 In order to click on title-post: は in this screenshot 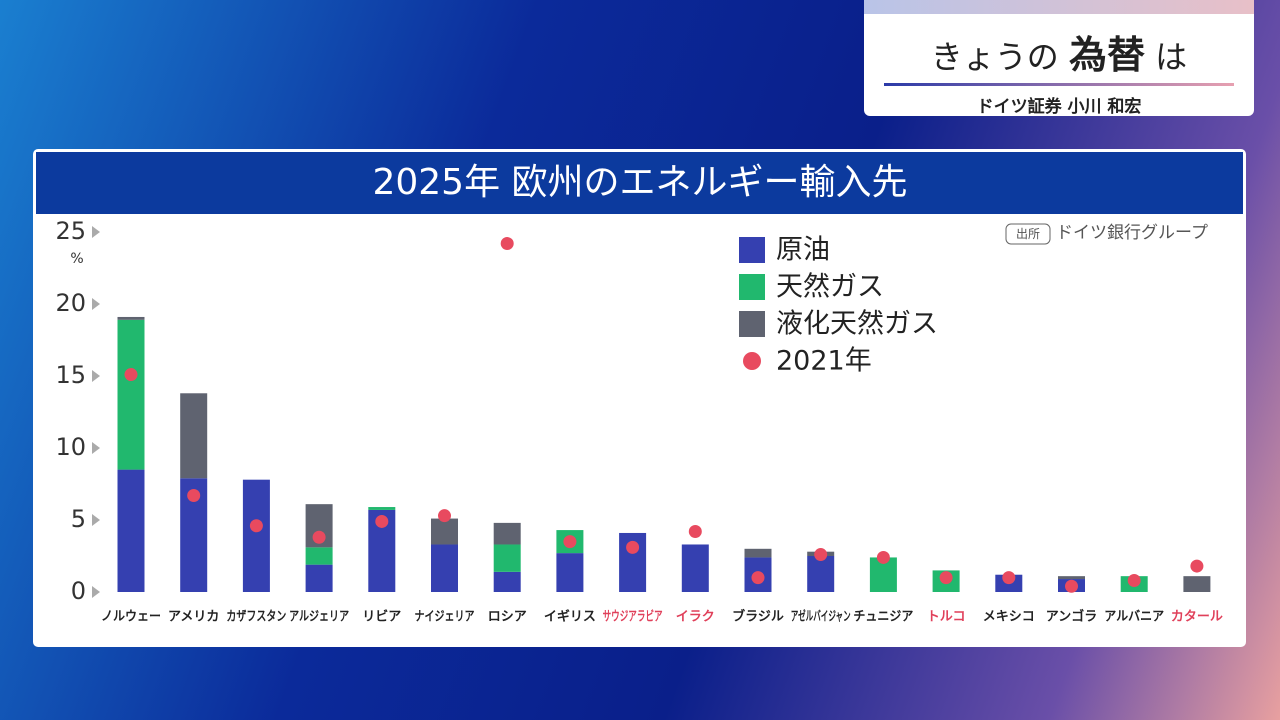, I will do `click(1171, 57)`.